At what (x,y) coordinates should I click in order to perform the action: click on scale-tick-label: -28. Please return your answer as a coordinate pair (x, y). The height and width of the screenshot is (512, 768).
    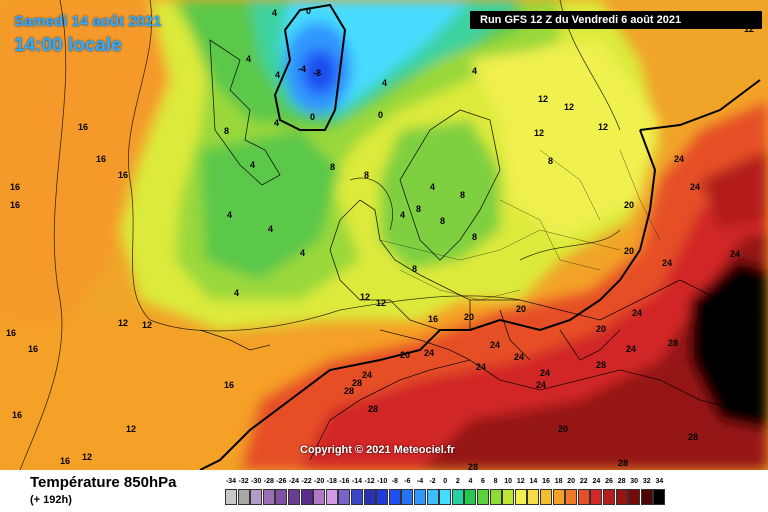
    Looking at the image, I should click on (268, 481).